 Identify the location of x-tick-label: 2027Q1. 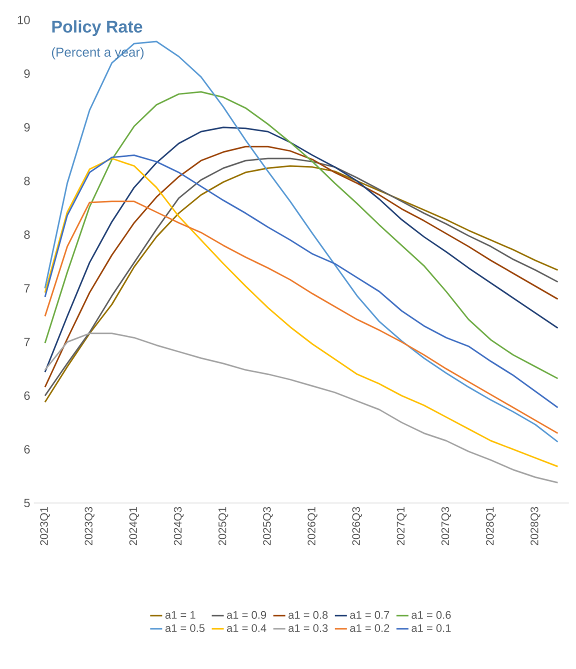
(401, 526).